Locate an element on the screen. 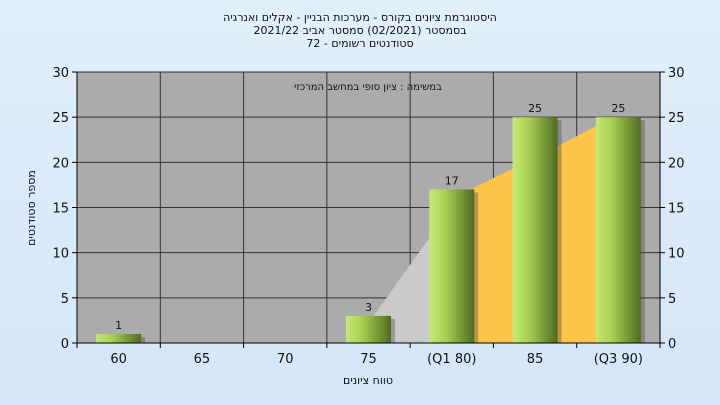 This screenshot has width=720, height=405. y-axis-left-ticks: 0 5 10 15 20 25 30 is located at coordinates (64, 209).